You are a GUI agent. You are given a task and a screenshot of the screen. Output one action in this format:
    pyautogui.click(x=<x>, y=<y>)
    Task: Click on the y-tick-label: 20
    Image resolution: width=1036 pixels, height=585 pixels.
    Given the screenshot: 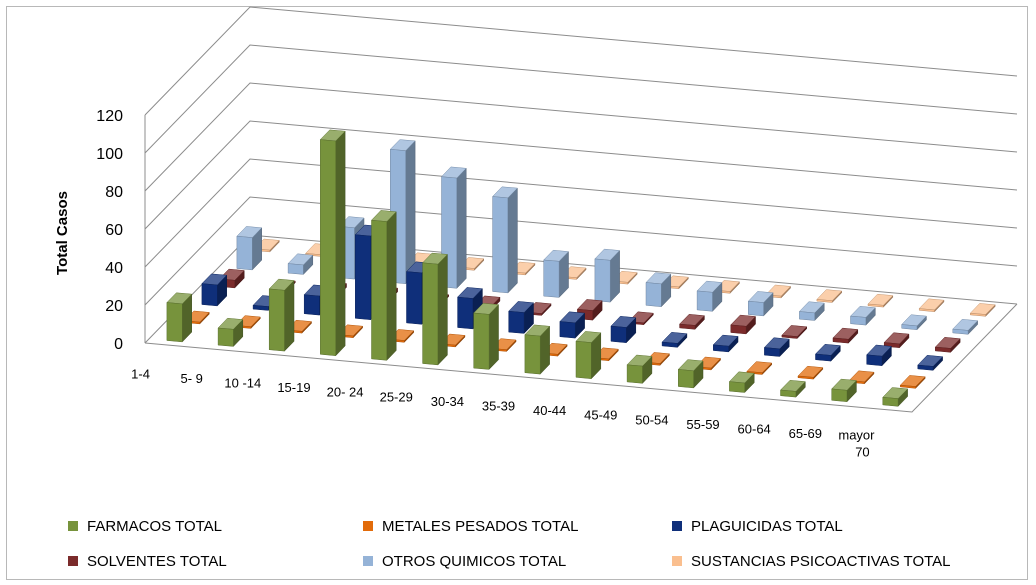 What is the action you would take?
    pyautogui.click(x=114, y=306)
    